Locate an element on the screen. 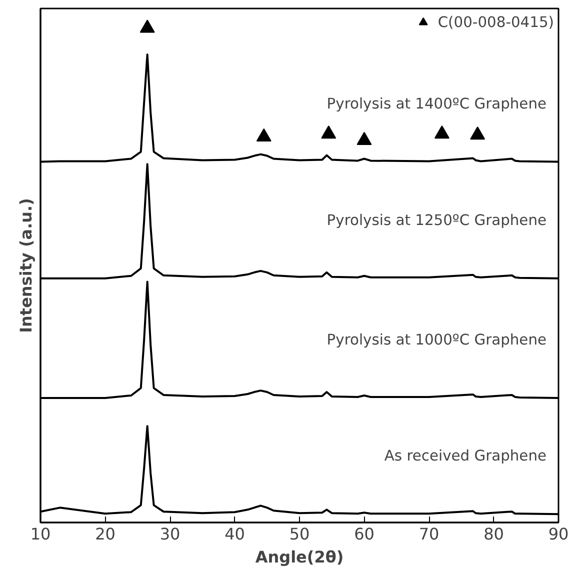  annotation: As received Graphene is located at coordinates (465, 456).